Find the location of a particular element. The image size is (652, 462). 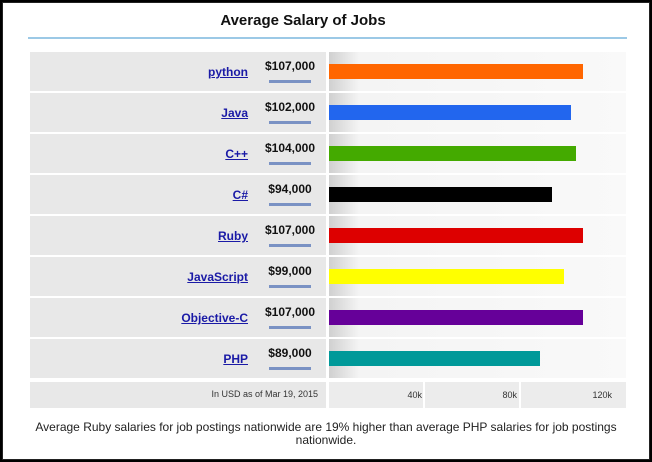

axis-note-cell: In USD as of Mar 19, 2015 is located at coordinates (178, 395).